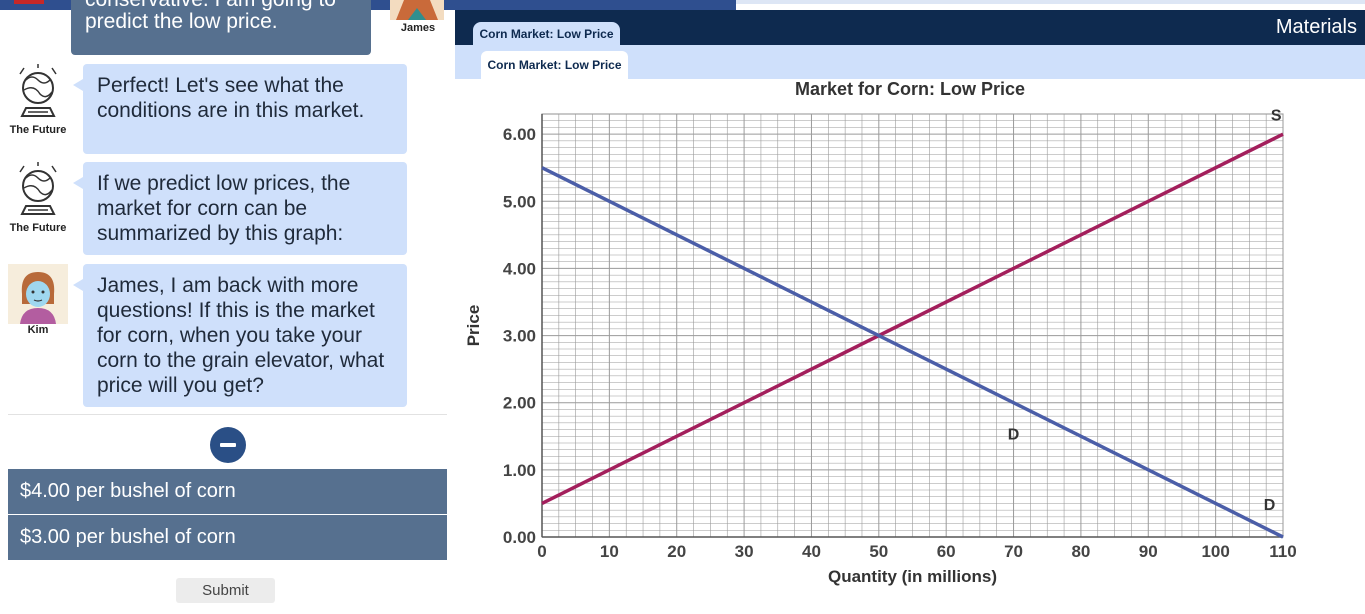 The width and height of the screenshot is (1365, 614). I want to click on y-tick-label: 1.00, so click(519, 470).